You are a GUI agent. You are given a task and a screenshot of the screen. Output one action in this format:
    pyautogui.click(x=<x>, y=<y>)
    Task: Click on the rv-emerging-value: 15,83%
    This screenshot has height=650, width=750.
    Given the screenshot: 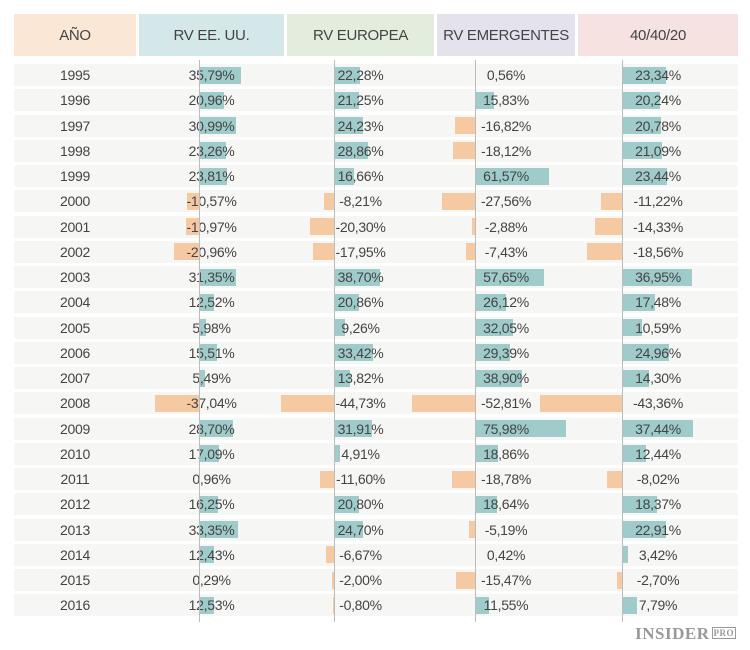 What is the action you would take?
    pyautogui.click(x=506, y=100)
    